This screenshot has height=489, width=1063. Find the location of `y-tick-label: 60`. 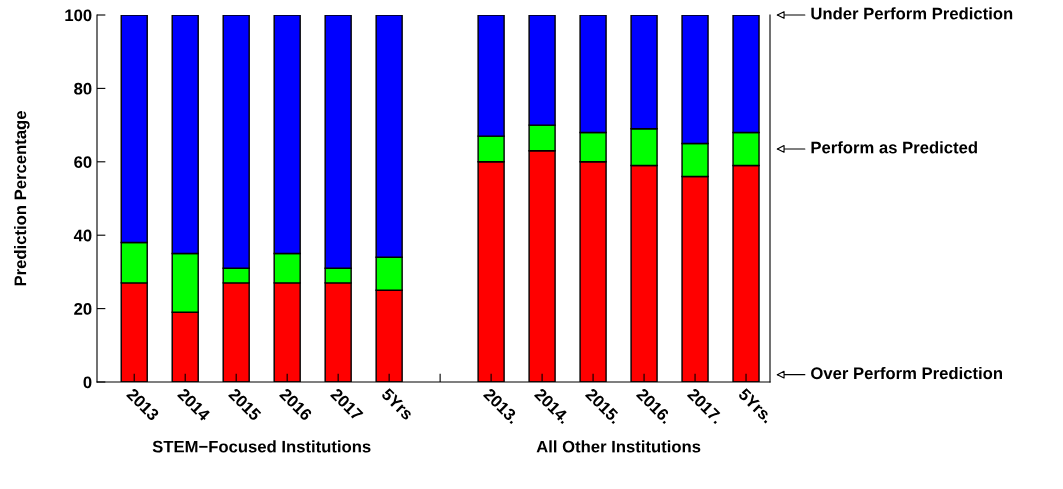

y-tick-label: 60 is located at coordinates (83, 162).